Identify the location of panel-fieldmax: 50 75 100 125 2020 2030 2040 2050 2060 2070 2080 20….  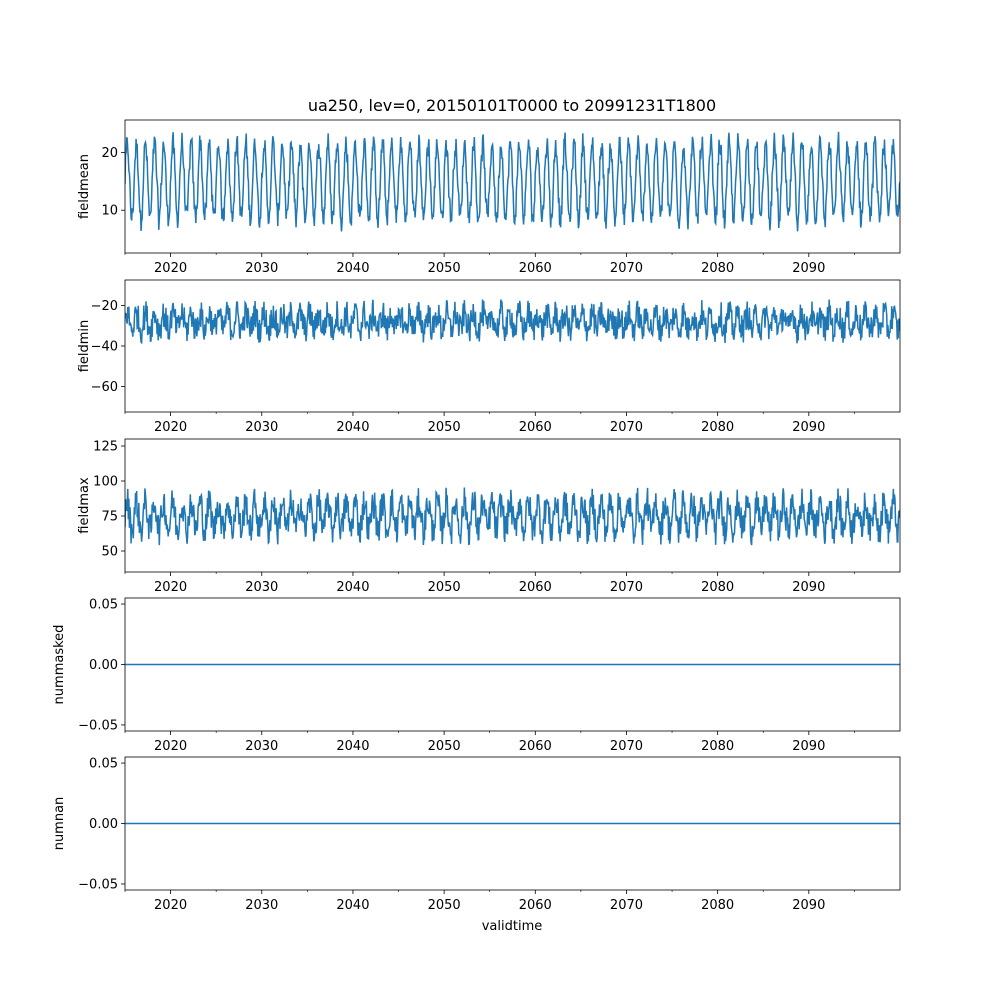
(489, 516).